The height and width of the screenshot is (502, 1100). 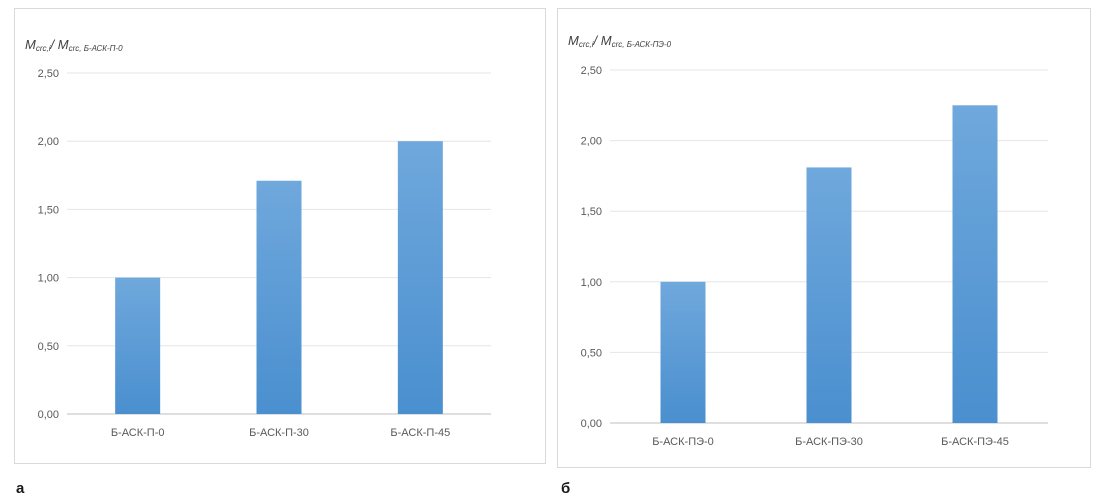 What do you see at coordinates (975, 442) in the screenshot?
I see `x-tick-label: Б-АСК-ПЭ-45` at bounding box center [975, 442].